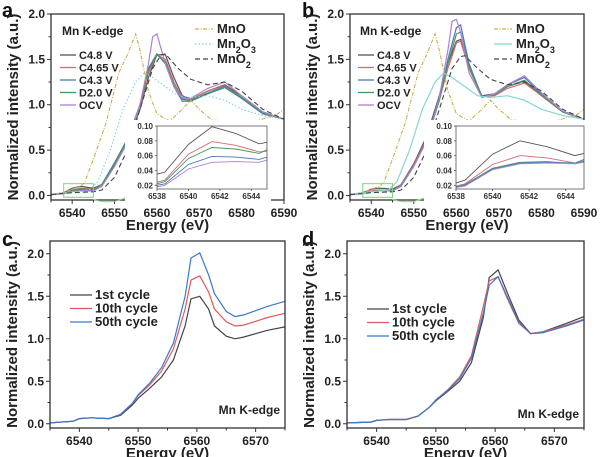 This screenshot has height=457, width=600. I want to click on inset-frame, so click(212, 157).